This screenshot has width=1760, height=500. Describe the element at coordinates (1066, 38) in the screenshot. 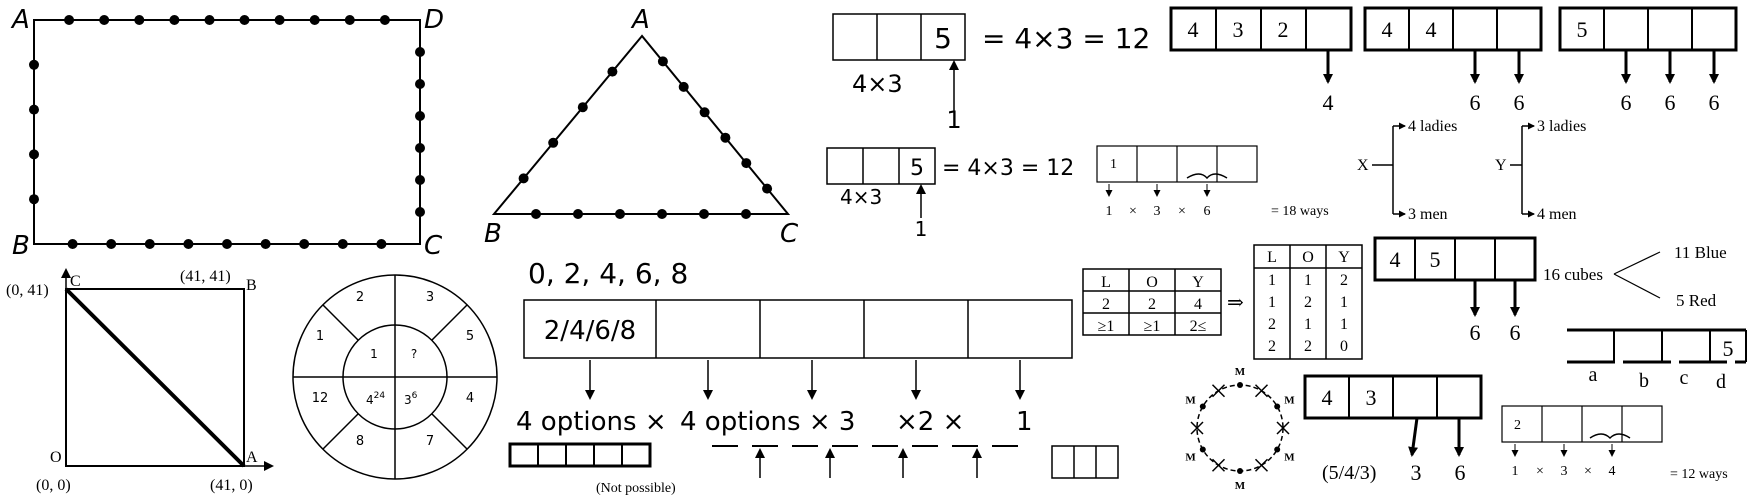

I see `equation-text: = 4×3 = 12` at that location.